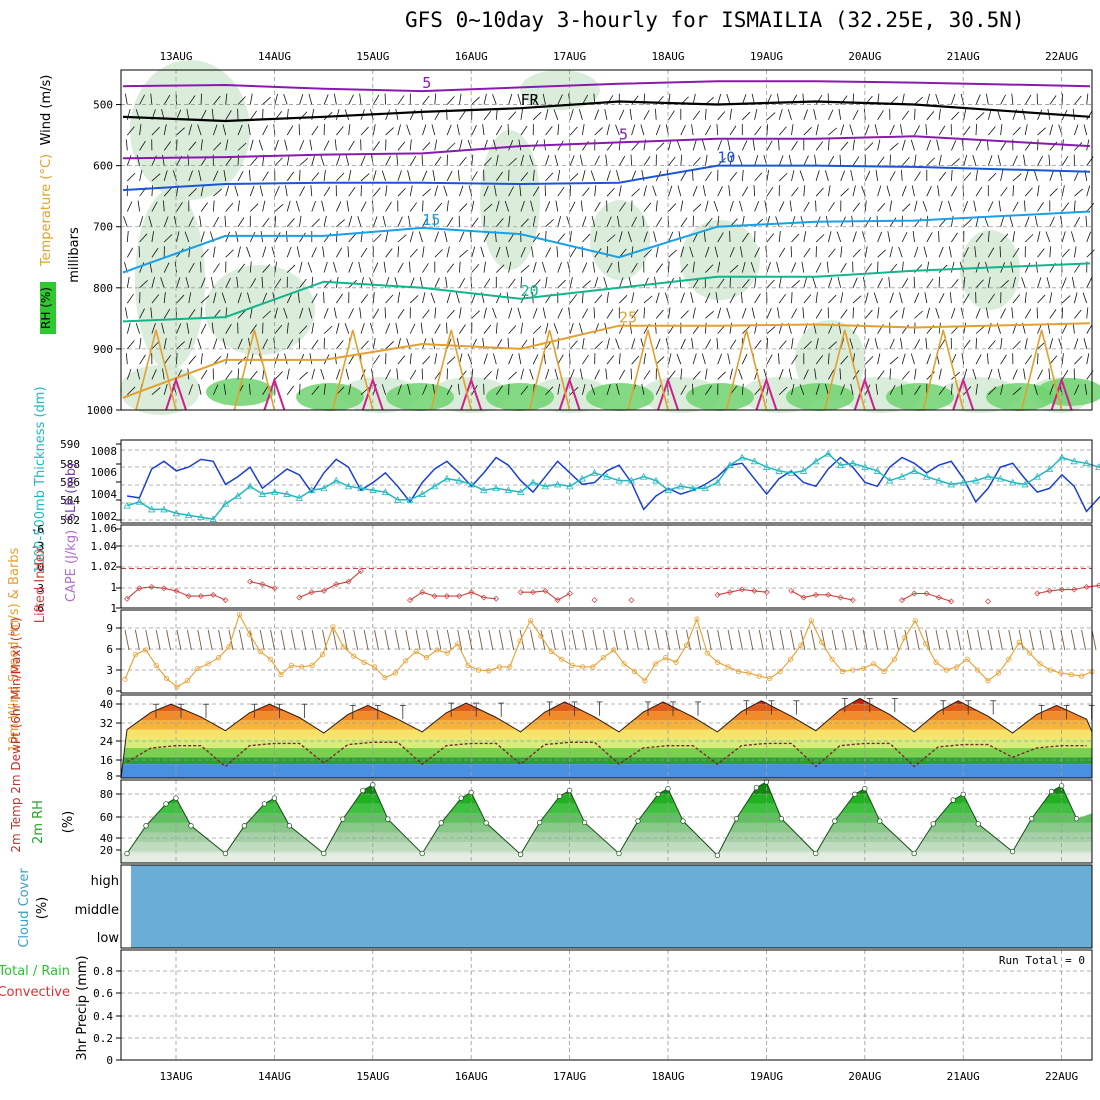  What do you see at coordinates (990, 270) in the screenshot?
I see `rh-shade` at bounding box center [990, 270].